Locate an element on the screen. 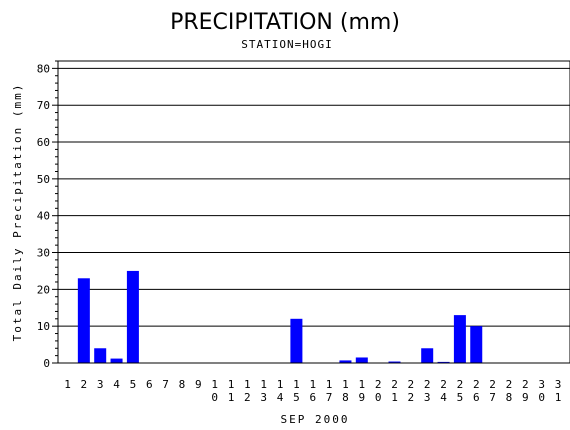  x-tick-label-23-part2: 3 is located at coordinates (427, 397).